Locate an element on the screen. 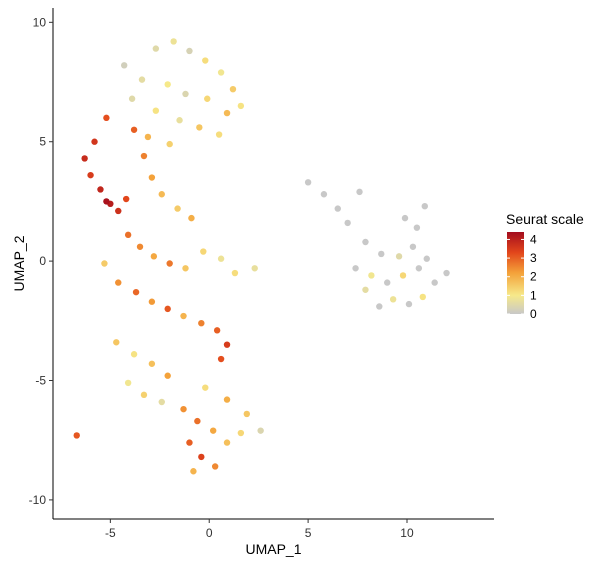 The height and width of the screenshot is (568, 600). y-tick-label: -5 is located at coordinates (40, 381).